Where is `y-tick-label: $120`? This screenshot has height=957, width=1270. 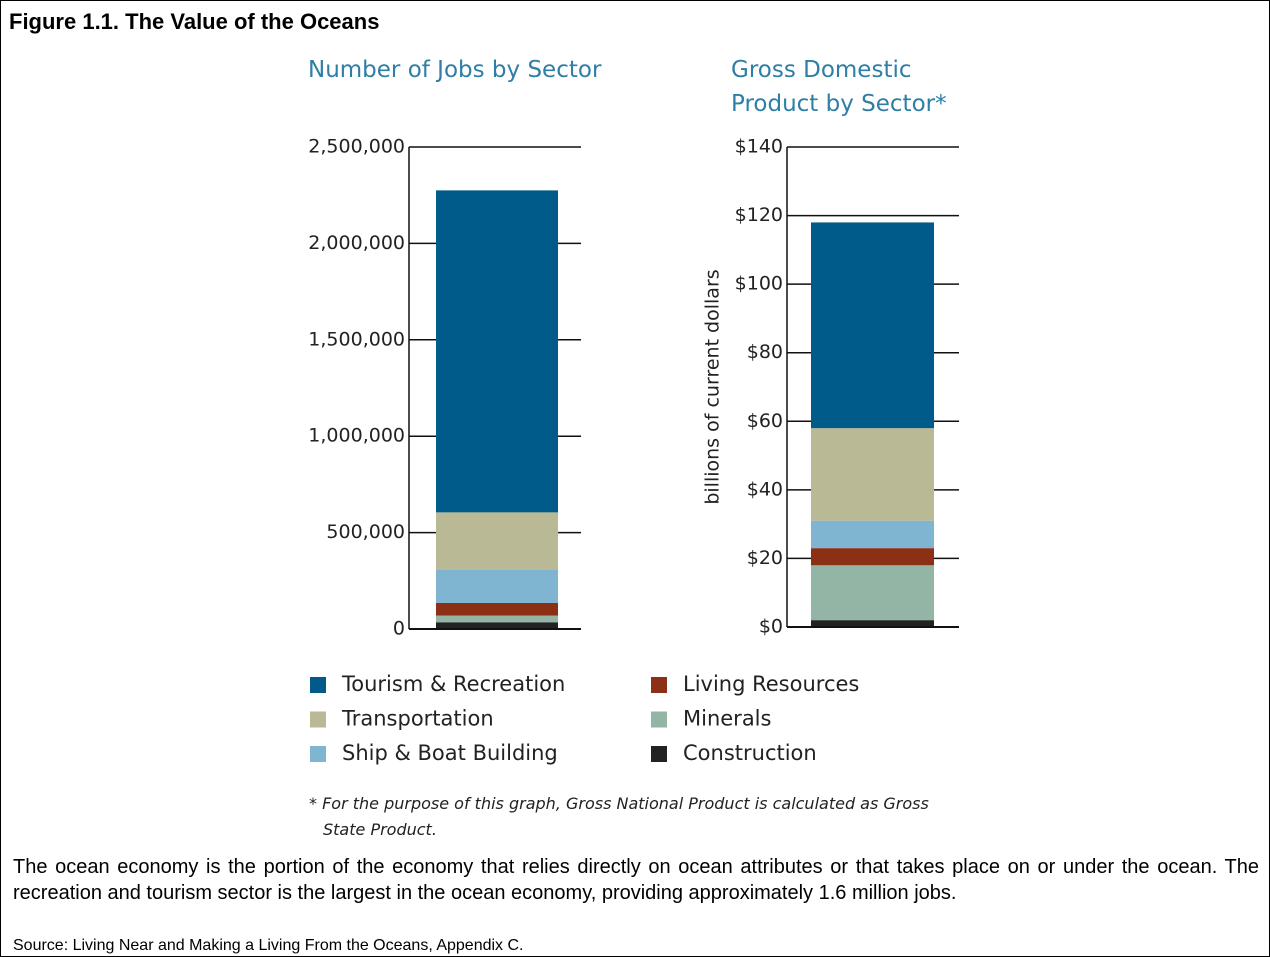
y-tick-label: $120 is located at coordinates (759, 215).